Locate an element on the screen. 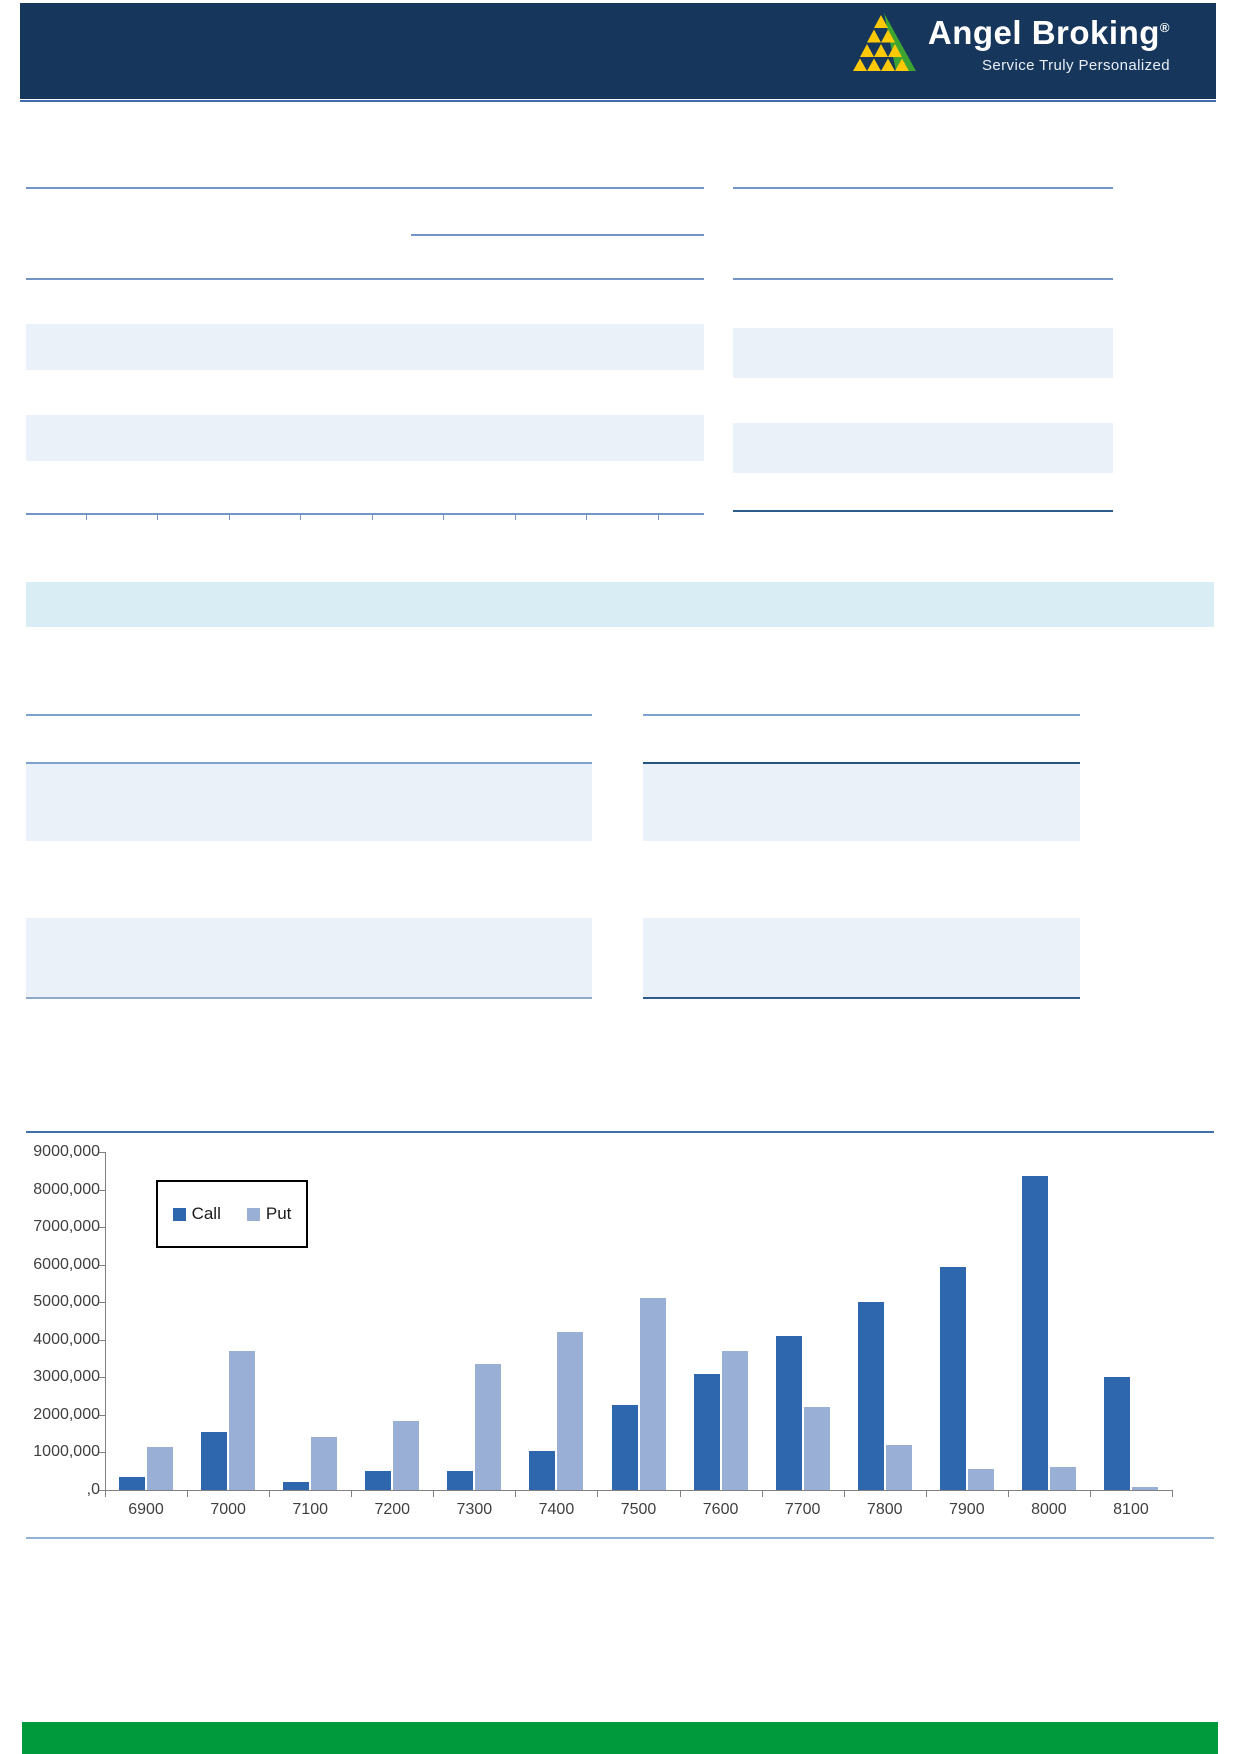 This screenshot has width=1240, height=1754. y-axis-tick-label: 7000,000 is located at coordinates (66, 1227).